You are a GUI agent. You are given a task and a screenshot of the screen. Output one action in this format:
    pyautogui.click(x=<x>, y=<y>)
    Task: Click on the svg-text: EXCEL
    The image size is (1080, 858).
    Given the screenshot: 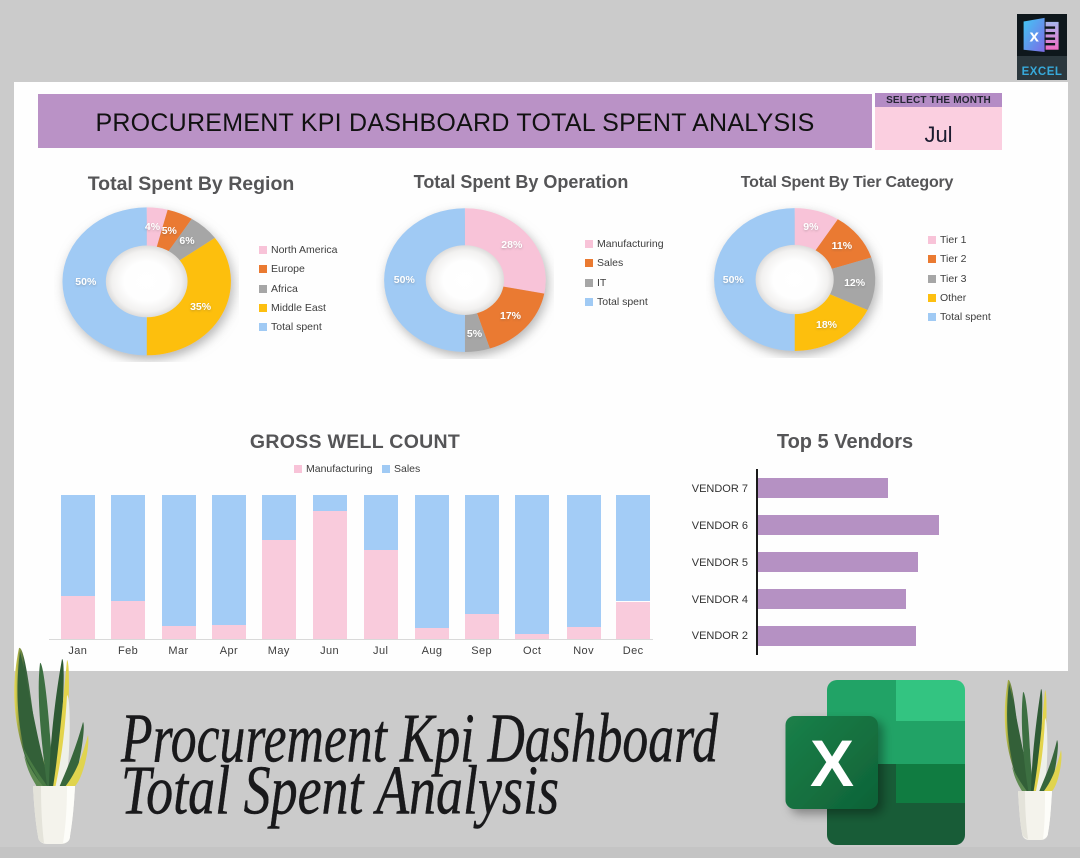 What is the action you would take?
    pyautogui.click(x=1042, y=72)
    